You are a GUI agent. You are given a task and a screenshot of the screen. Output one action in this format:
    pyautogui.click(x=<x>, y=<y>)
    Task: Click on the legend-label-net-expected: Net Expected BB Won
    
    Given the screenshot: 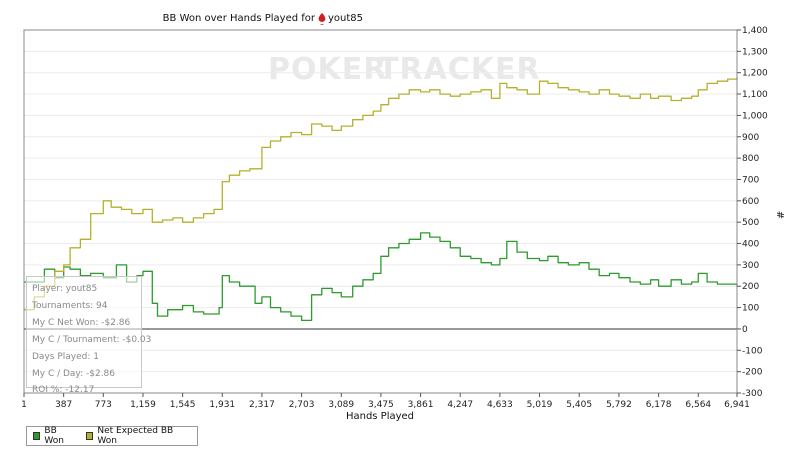 What is the action you would take?
    pyautogui.click(x=135, y=436)
    